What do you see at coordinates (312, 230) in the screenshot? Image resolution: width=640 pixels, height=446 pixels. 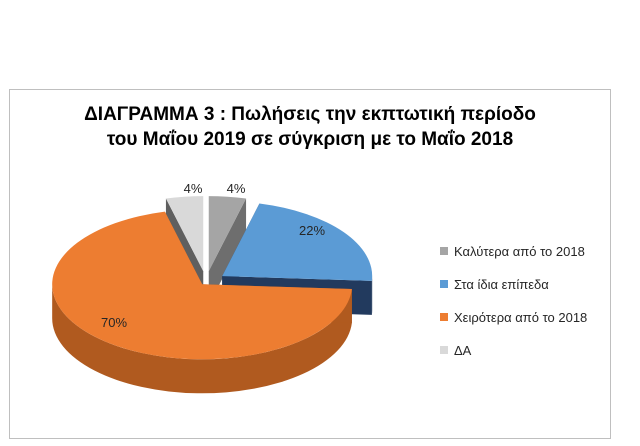 I see `data-label-same: 22%` at bounding box center [312, 230].